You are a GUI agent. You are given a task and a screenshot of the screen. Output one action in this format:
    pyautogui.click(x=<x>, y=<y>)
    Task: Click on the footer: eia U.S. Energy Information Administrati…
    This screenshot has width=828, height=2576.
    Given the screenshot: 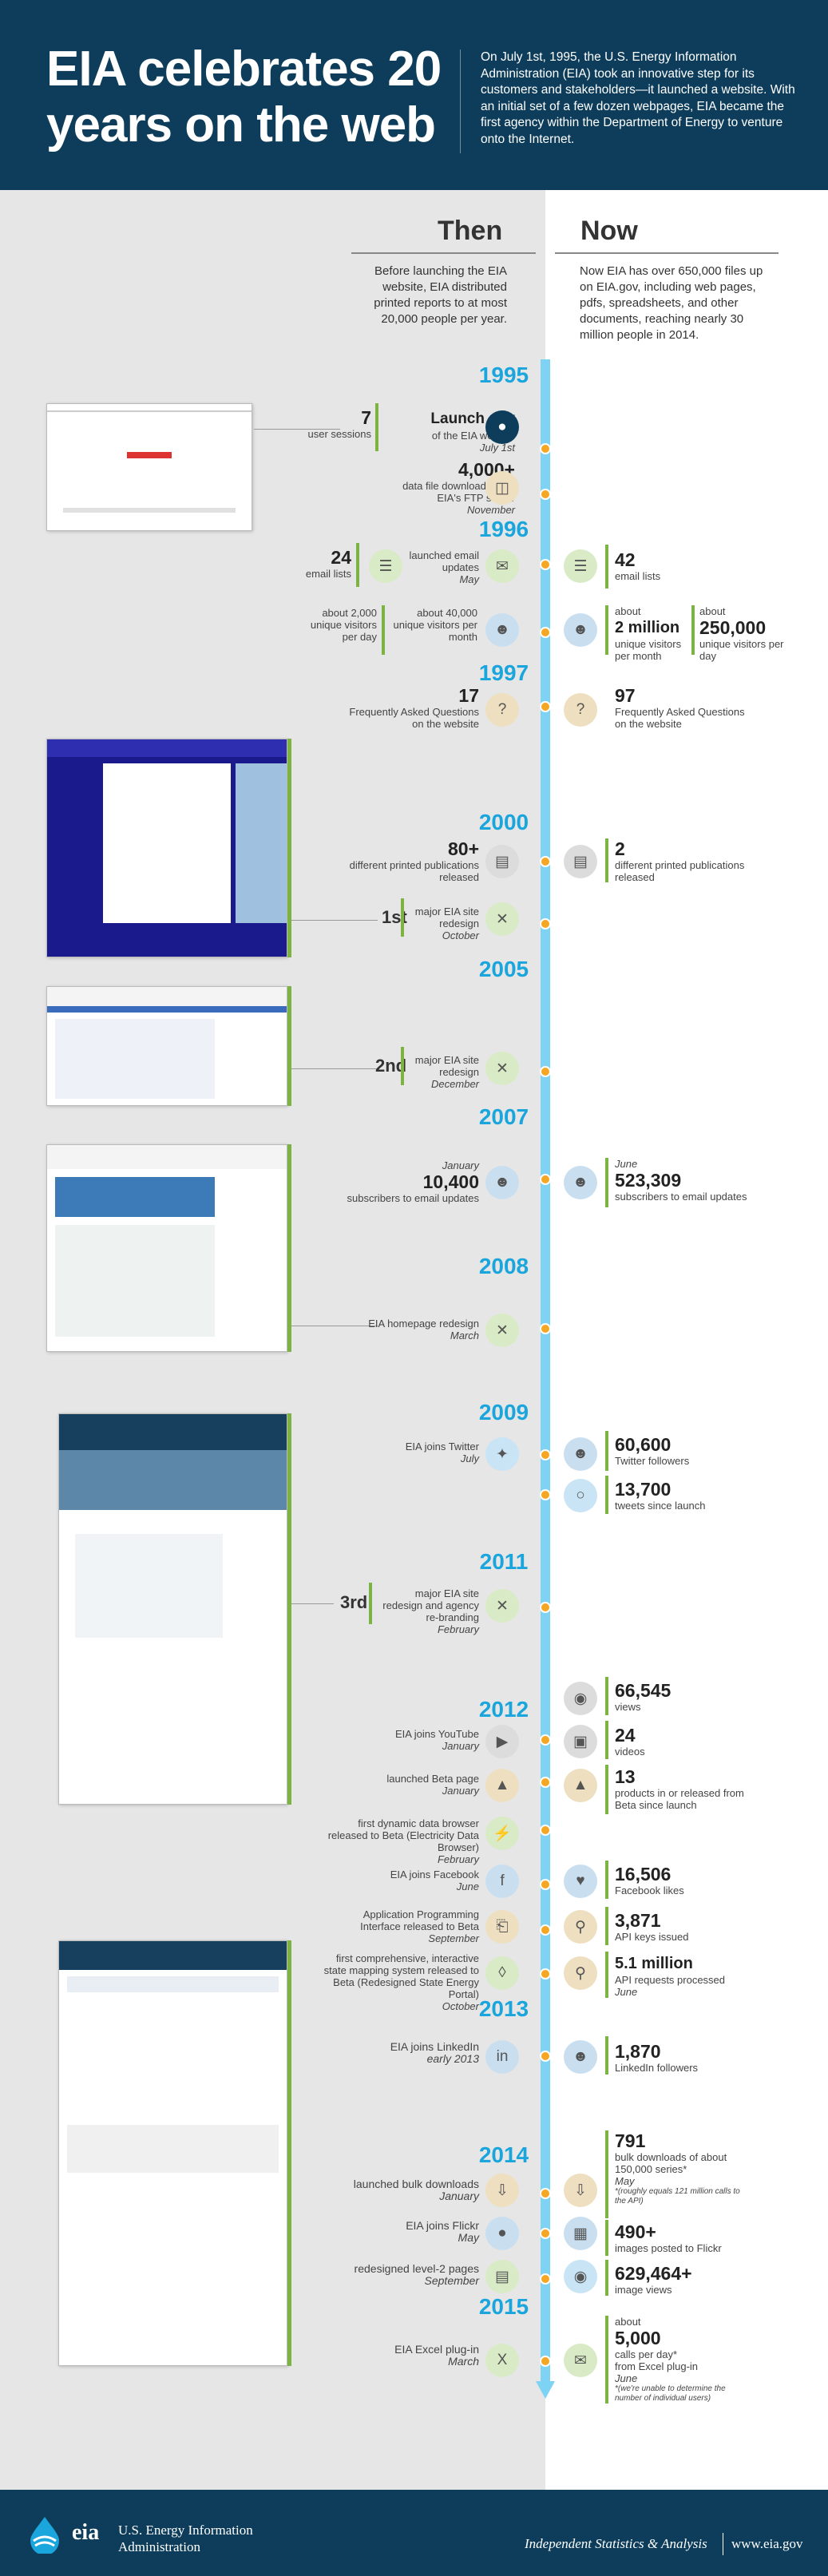 What is the action you would take?
    pyautogui.click(x=414, y=2533)
    